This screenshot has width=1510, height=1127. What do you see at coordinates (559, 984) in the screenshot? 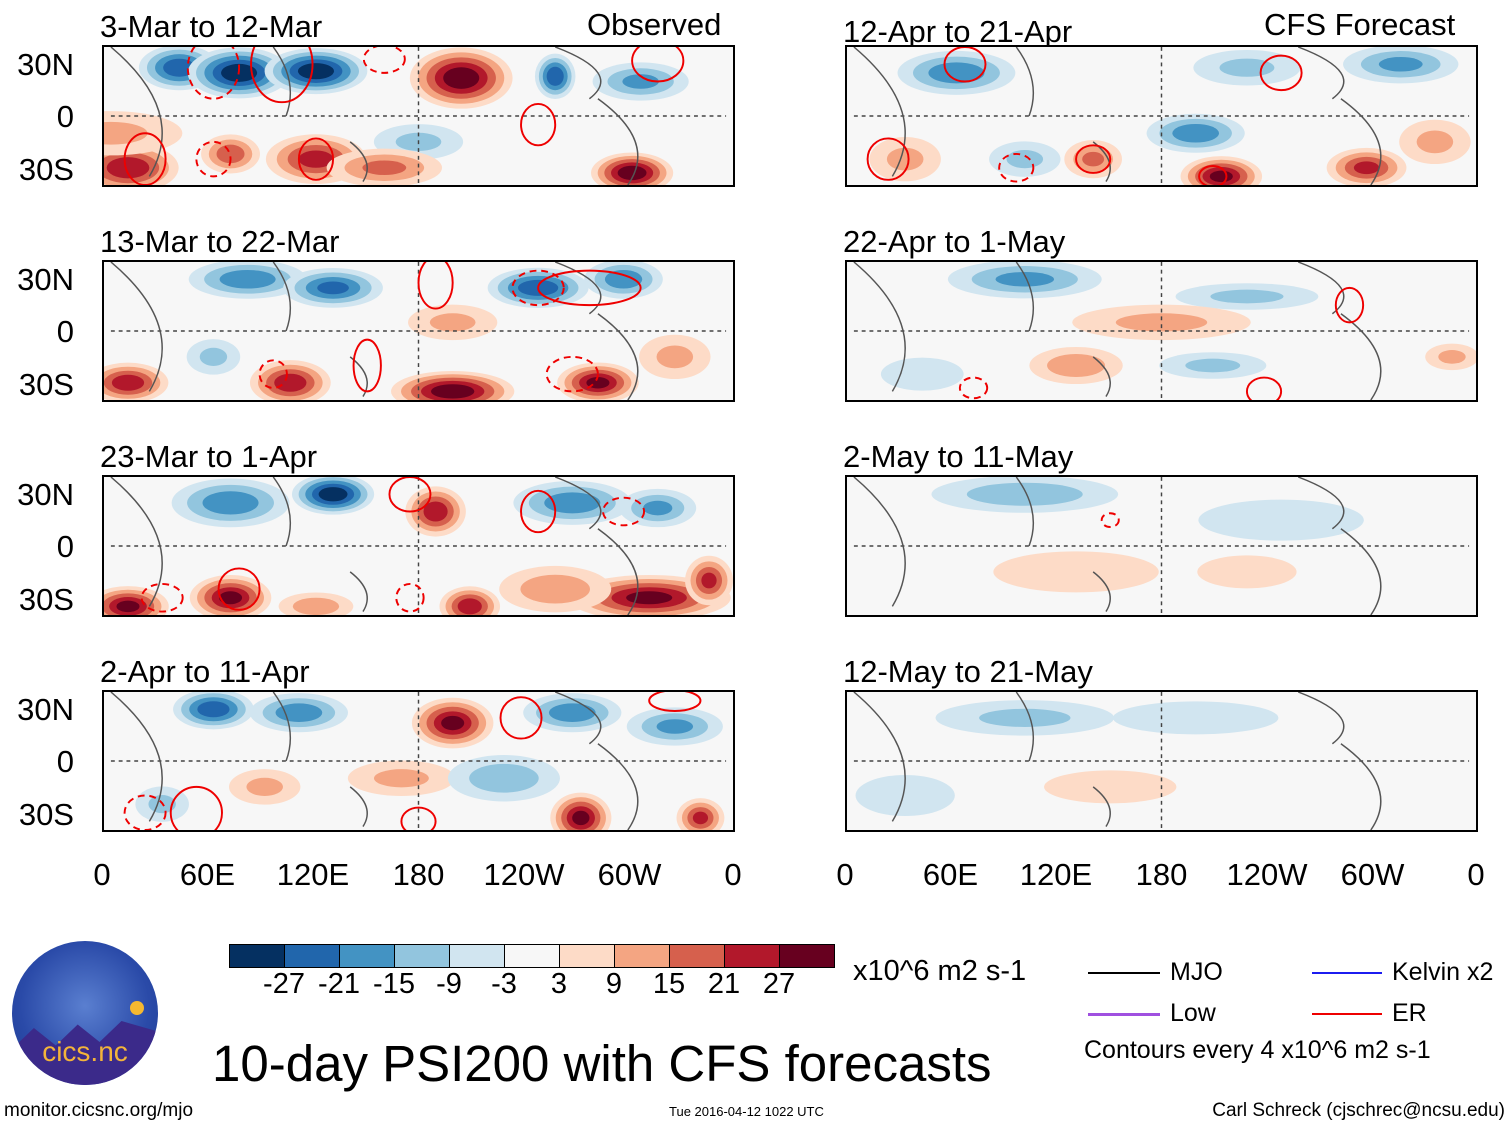
I see `colorbar-tick-label: 3` at bounding box center [559, 984].